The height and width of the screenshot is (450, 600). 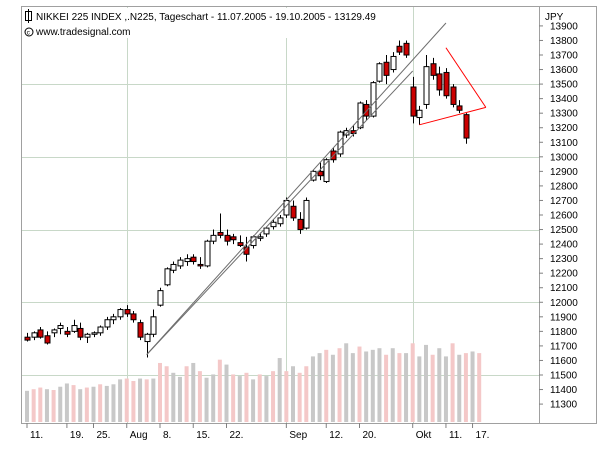 I want to click on price-tick-label: 13400, so click(x=564, y=99).